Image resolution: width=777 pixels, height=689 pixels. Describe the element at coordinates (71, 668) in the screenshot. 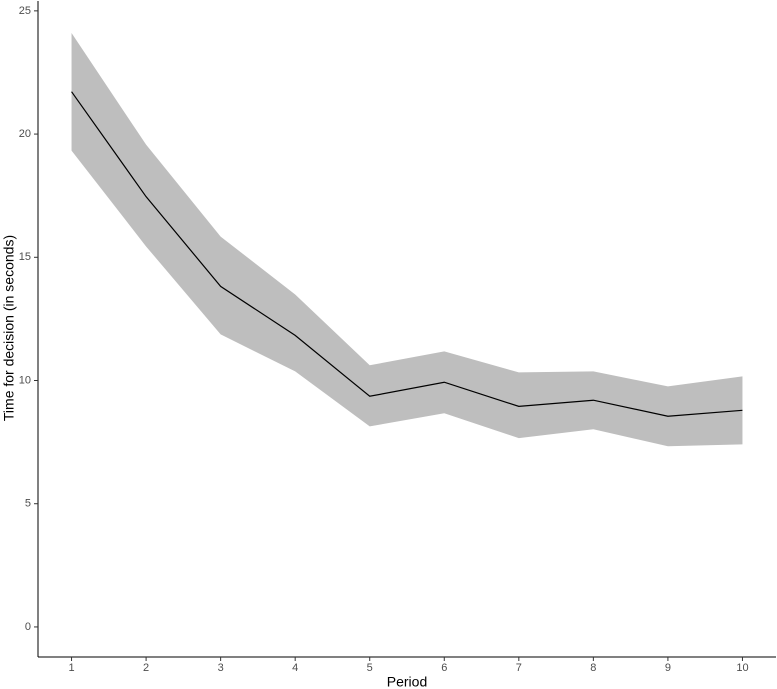

I see `x-tick-label: 1` at that location.